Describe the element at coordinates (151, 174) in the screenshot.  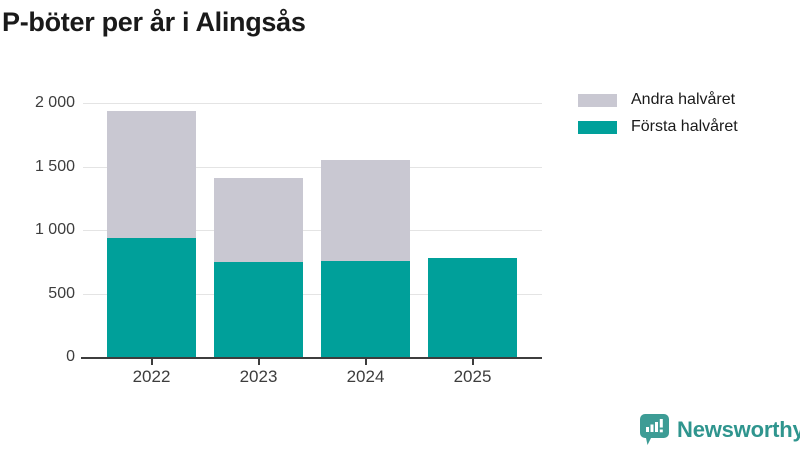
I see `bar-2022-andra` at that location.